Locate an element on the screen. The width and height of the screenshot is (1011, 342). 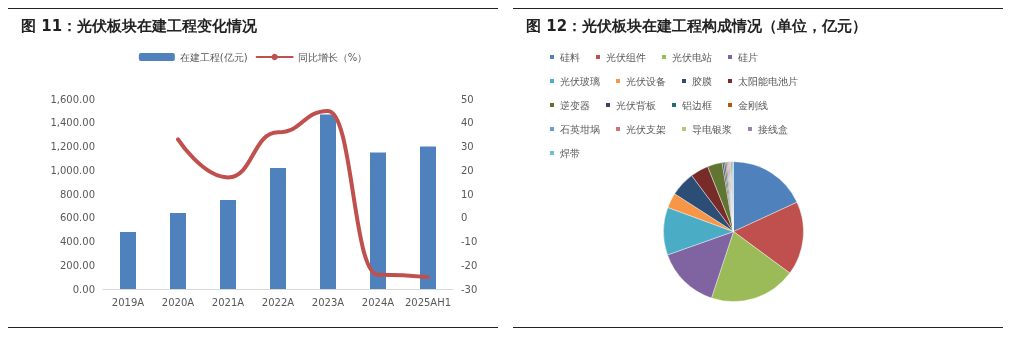
y-tick-label: 0.00 is located at coordinates (83, 289).